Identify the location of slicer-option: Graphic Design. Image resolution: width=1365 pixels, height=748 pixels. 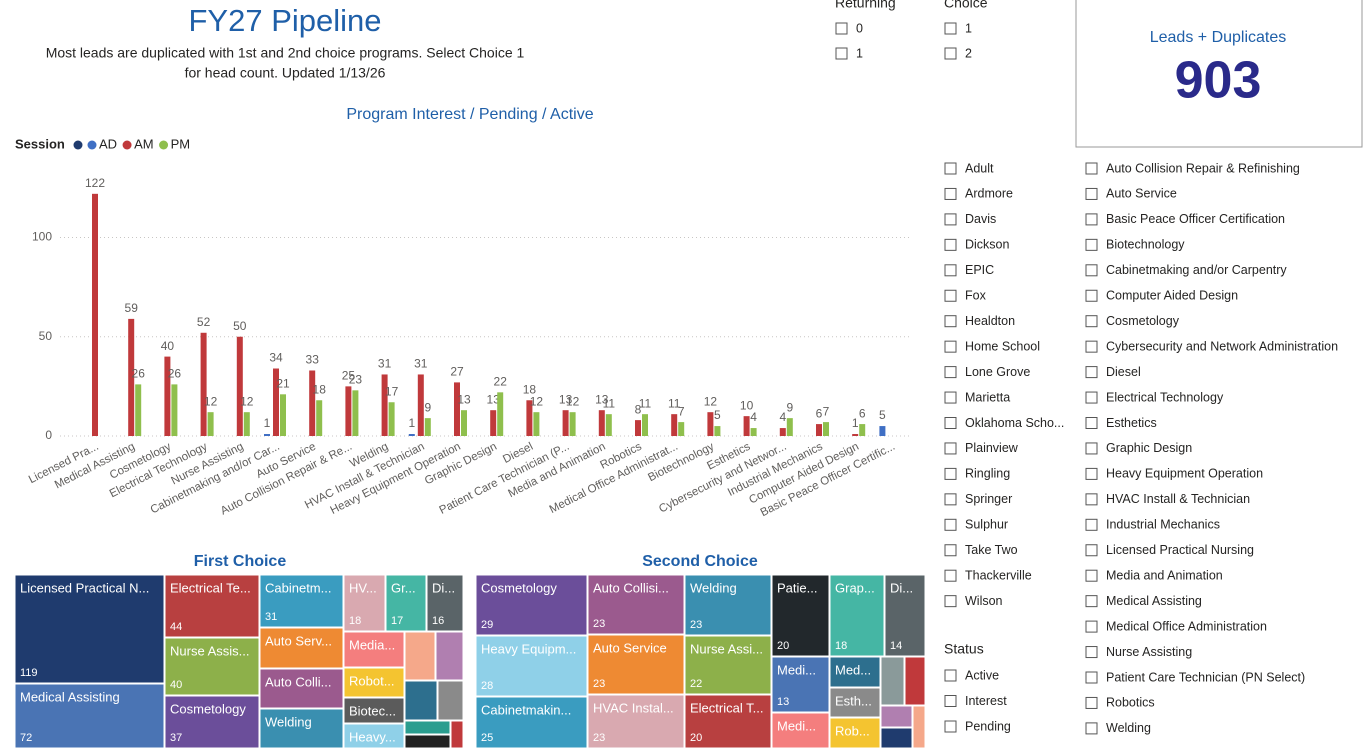
(1149, 448).